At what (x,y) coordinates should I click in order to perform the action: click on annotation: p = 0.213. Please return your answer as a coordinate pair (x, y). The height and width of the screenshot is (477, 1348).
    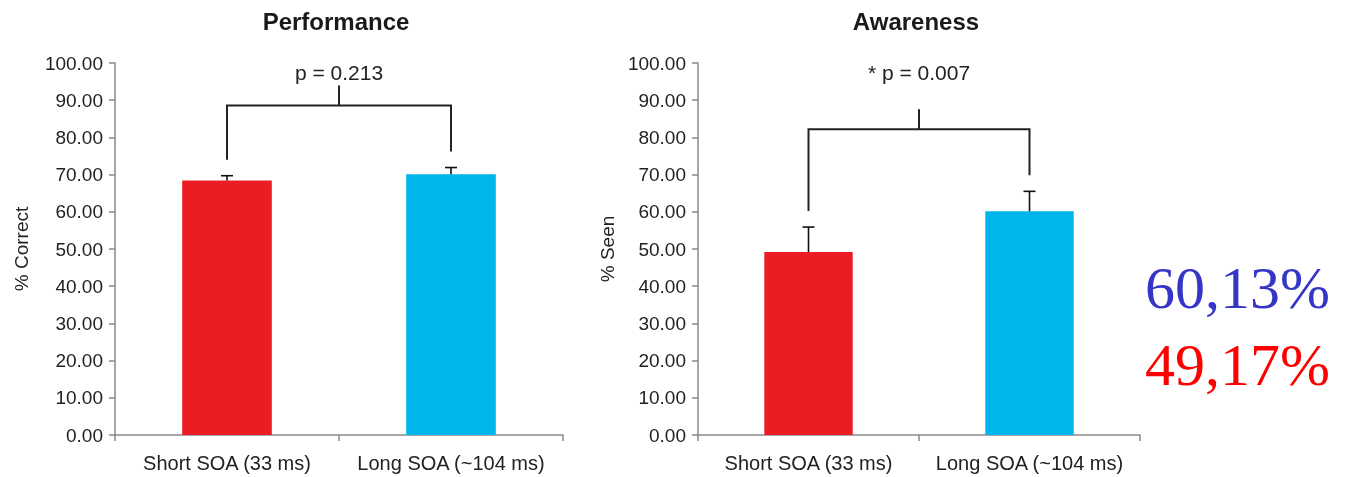
    Looking at the image, I should click on (339, 72).